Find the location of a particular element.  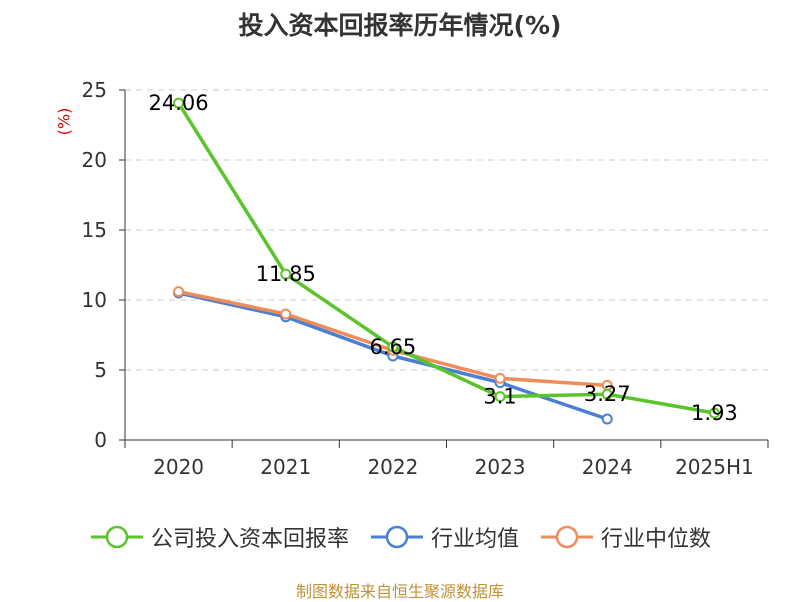

data-label: 3.27 is located at coordinates (607, 394).